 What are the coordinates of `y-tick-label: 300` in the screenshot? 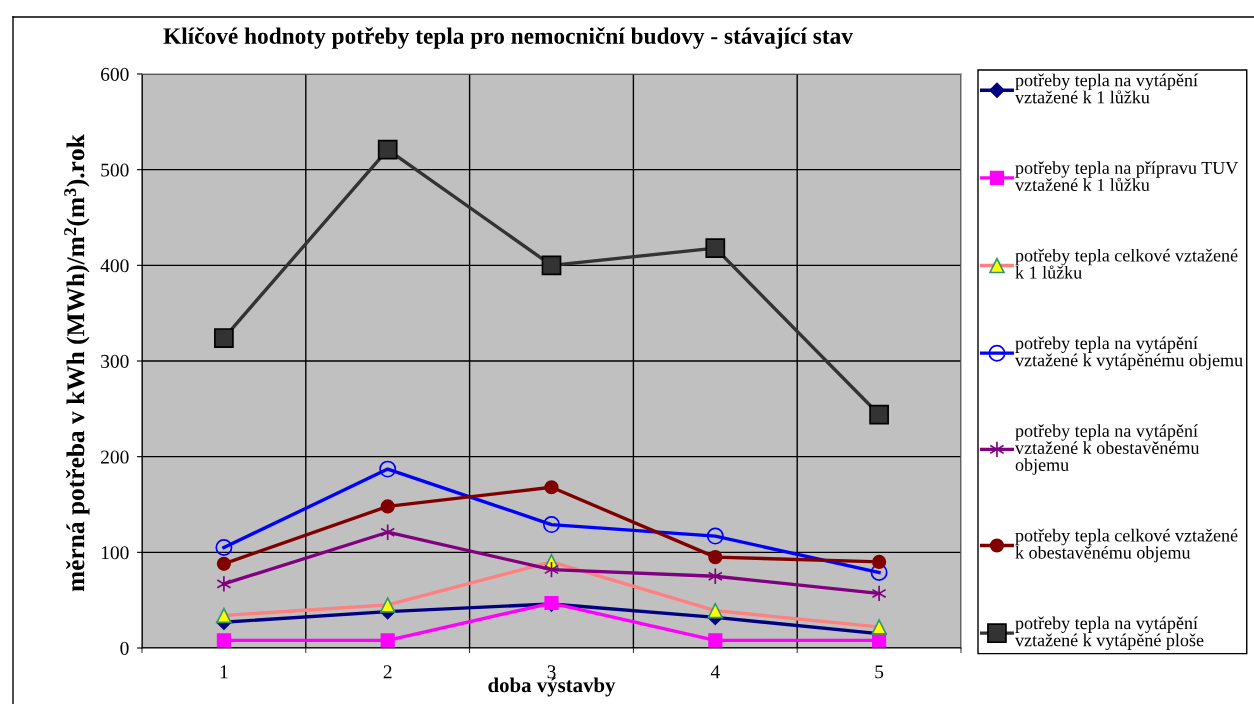 It's located at (115, 361).